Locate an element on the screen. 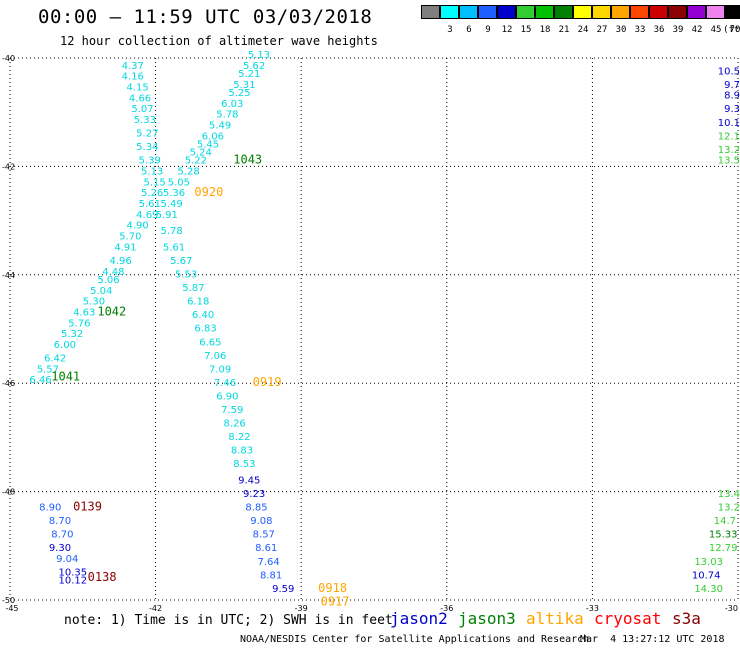 This screenshot has height=650, width=740. color-swatch-label: 39 is located at coordinates (678, 30).